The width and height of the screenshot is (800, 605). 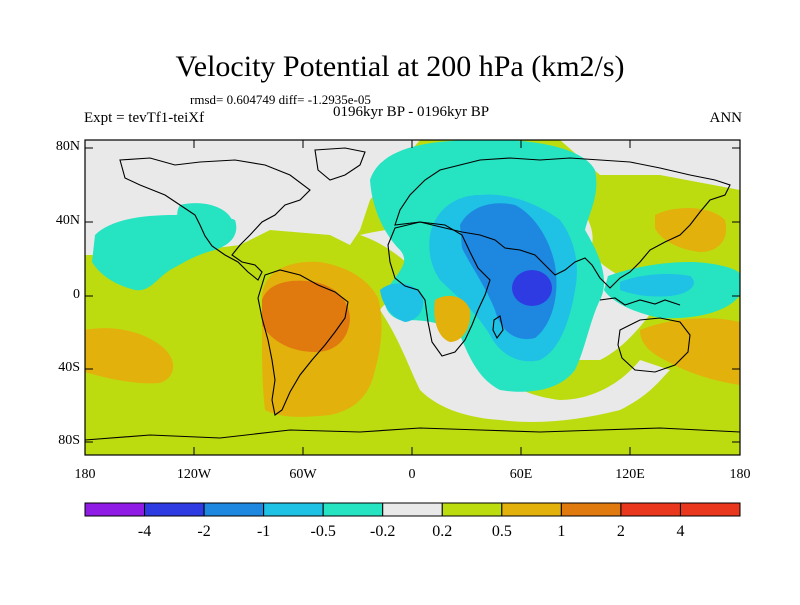 What do you see at coordinates (501, 531) in the screenshot?
I see `colorbar-label: 0.5` at bounding box center [501, 531].